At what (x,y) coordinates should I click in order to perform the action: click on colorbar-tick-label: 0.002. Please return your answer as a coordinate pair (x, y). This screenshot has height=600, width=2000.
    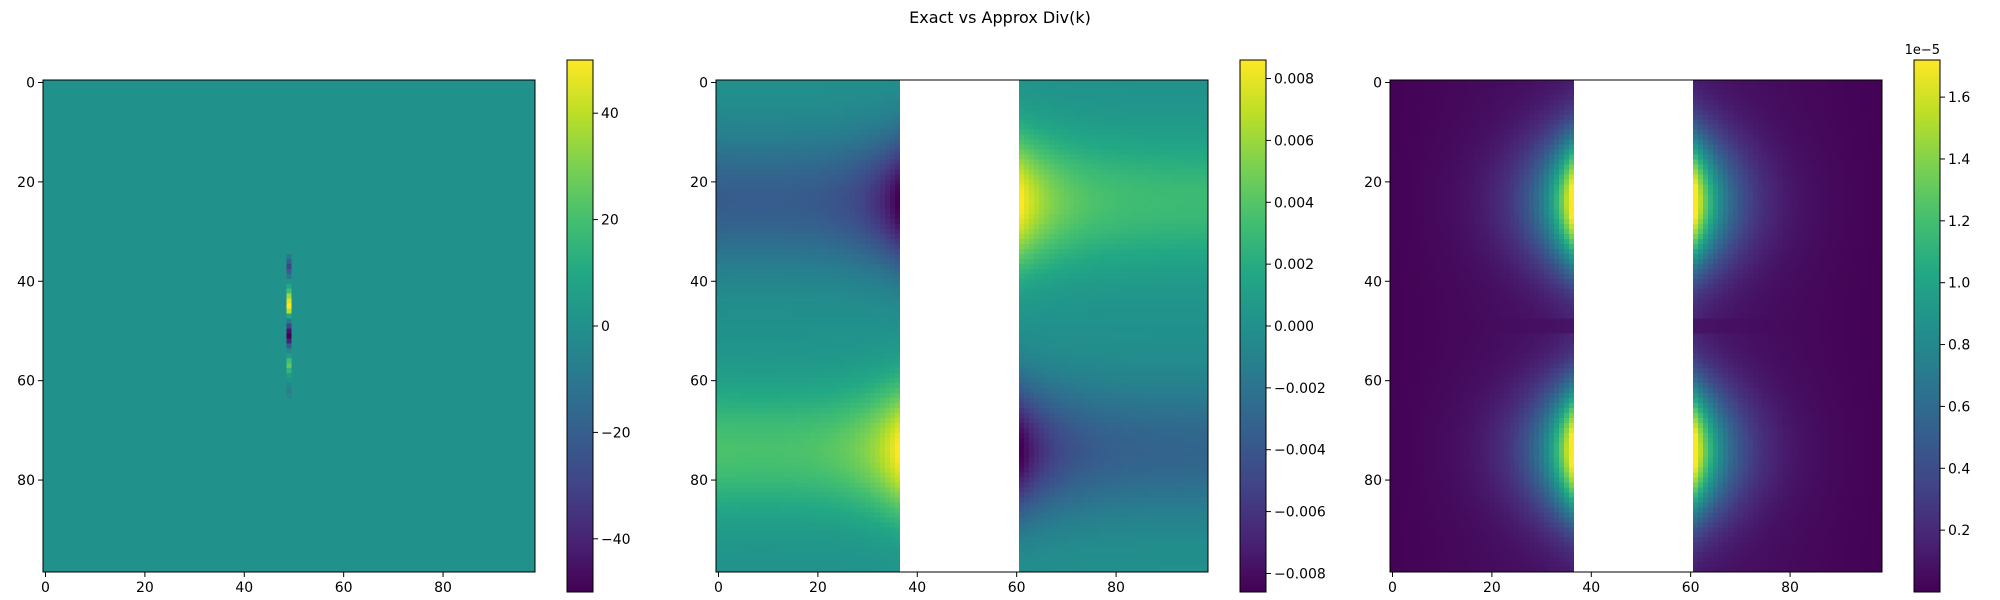
    Looking at the image, I should click on (1294, 265).